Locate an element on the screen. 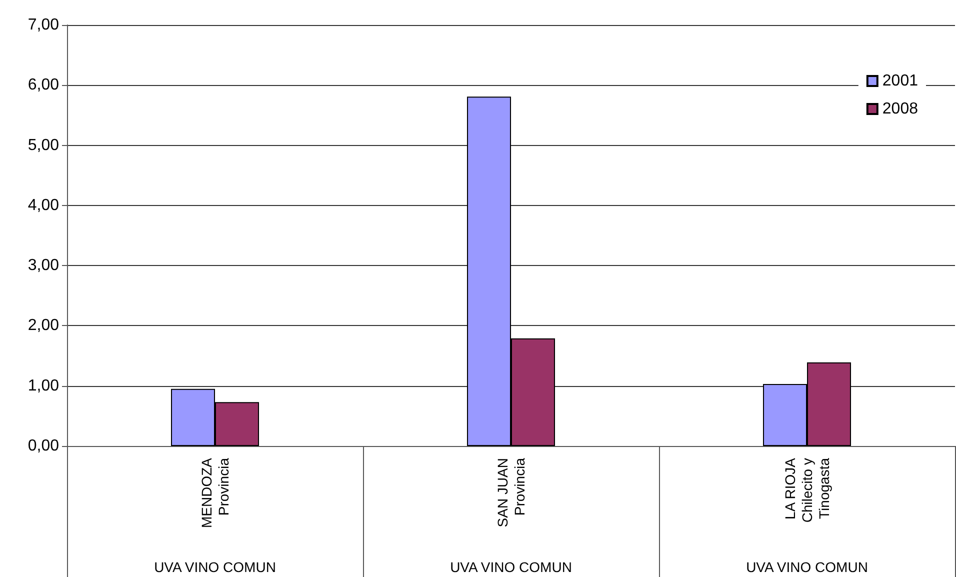 This screenshot has height=577, width=956. x-tick-label: SAN JUAN Provincia is located at coordinates (511, 493).